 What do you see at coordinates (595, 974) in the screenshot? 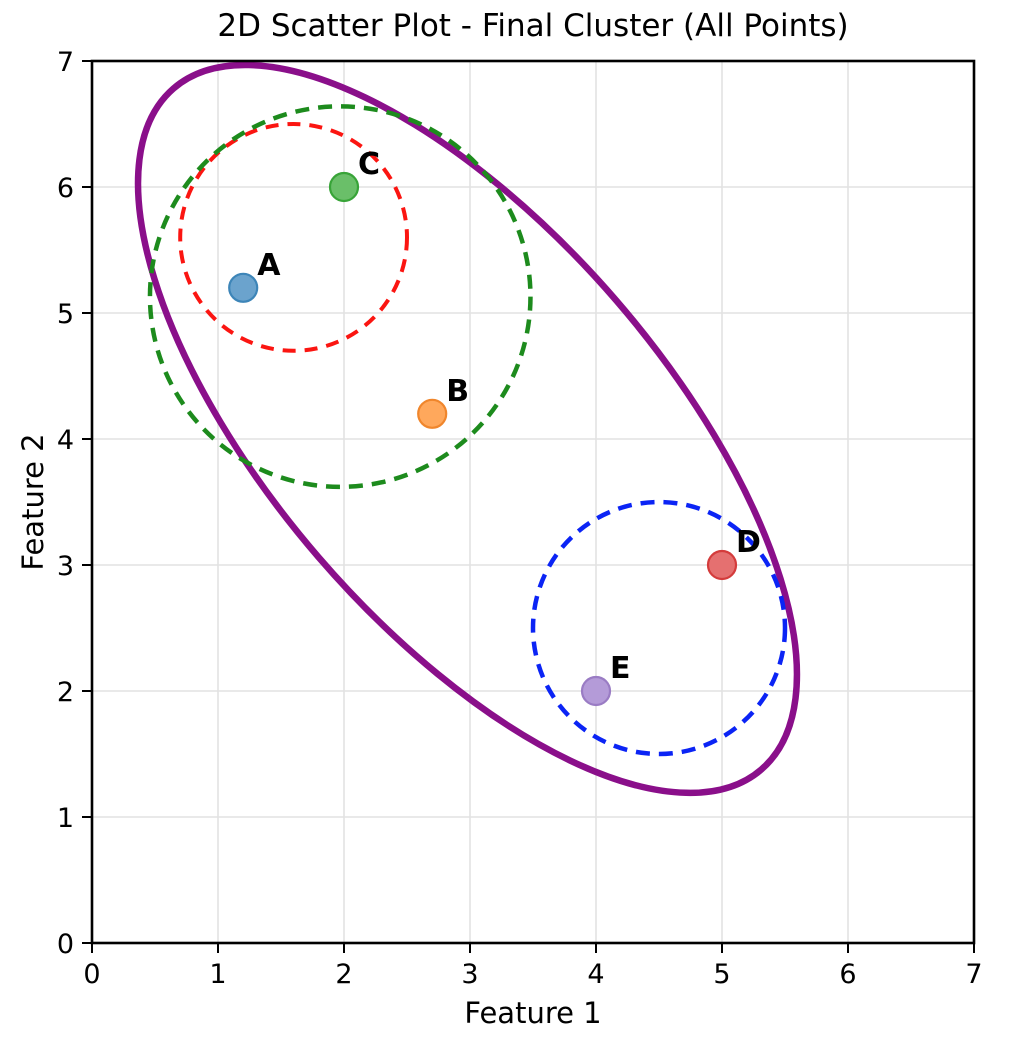
I see `x-tick-label: 4` at bounding box center [595, 974].